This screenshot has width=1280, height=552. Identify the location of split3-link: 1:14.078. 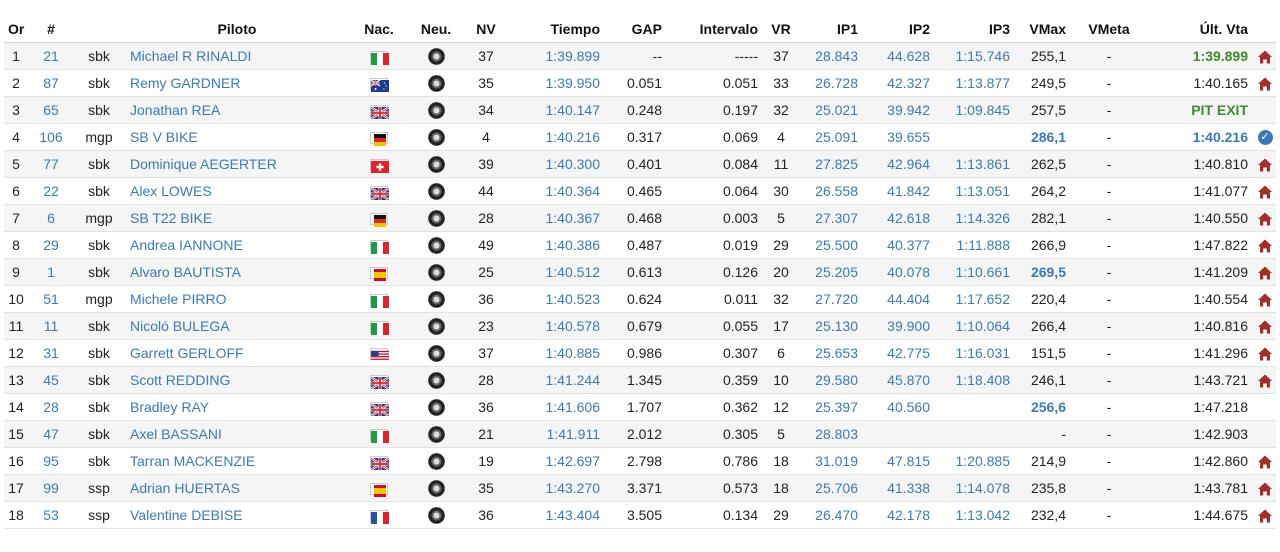
(976, 488).